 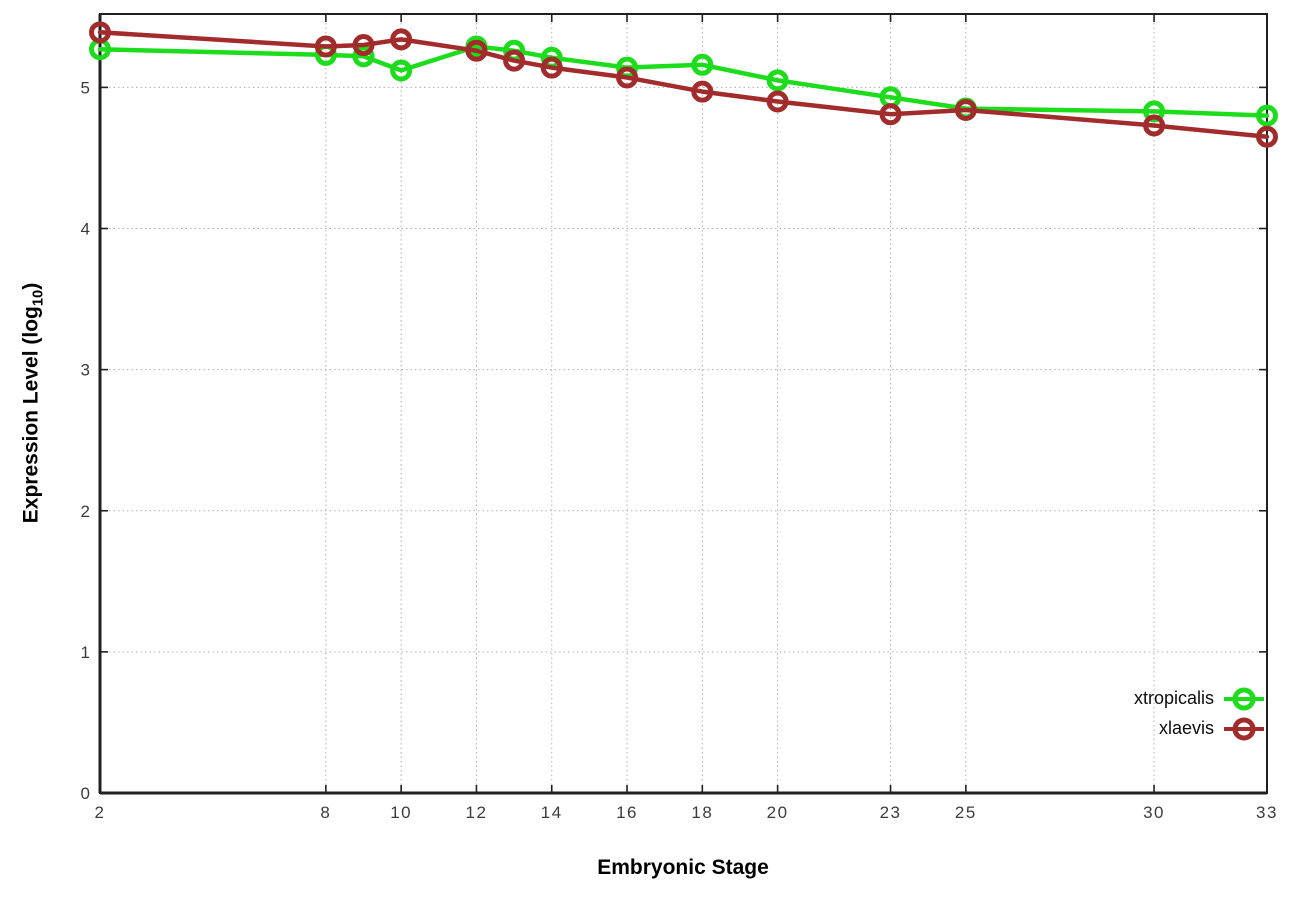 I want to click on y-tick-label: 3, so click(x=85, y=370).